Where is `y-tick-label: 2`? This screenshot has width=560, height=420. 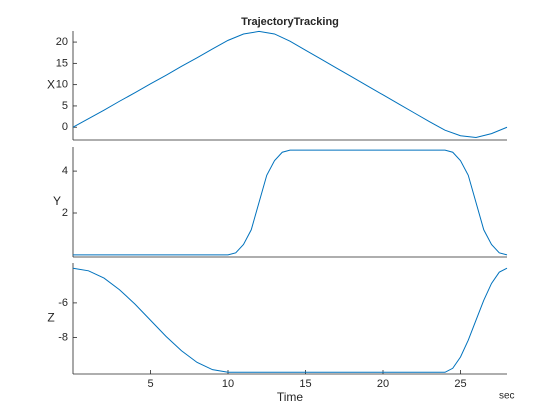 y-tick-label: 2 is located at coordinates (65, 213).